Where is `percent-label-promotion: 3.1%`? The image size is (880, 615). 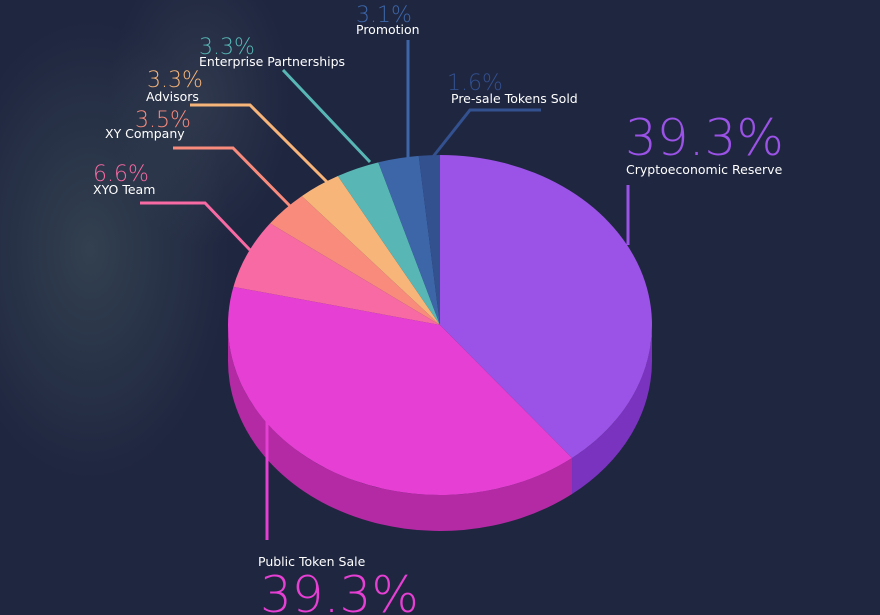
percent-label-promotion: 3.1% is located at coordinates (384, 15).